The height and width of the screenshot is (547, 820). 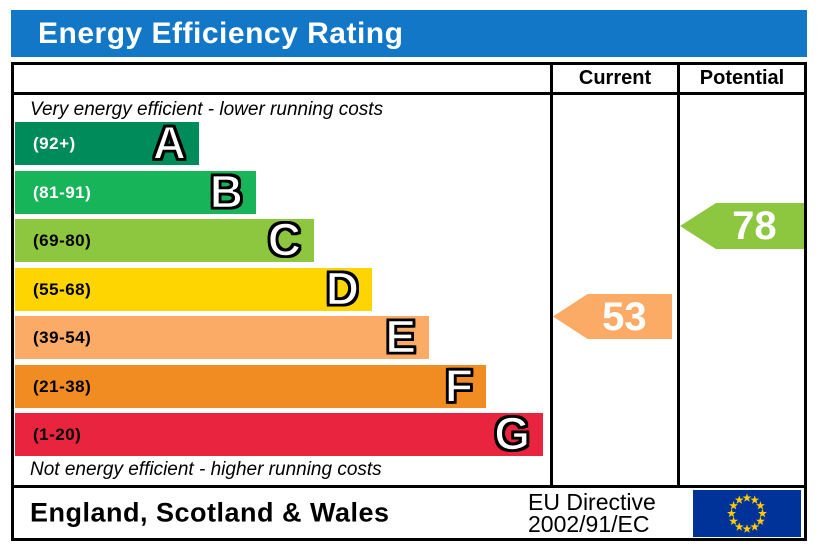 What do you see at coordinates (401, 336) in the screenshot?
I see `band-letter: E` at bounding box center [401, 336].